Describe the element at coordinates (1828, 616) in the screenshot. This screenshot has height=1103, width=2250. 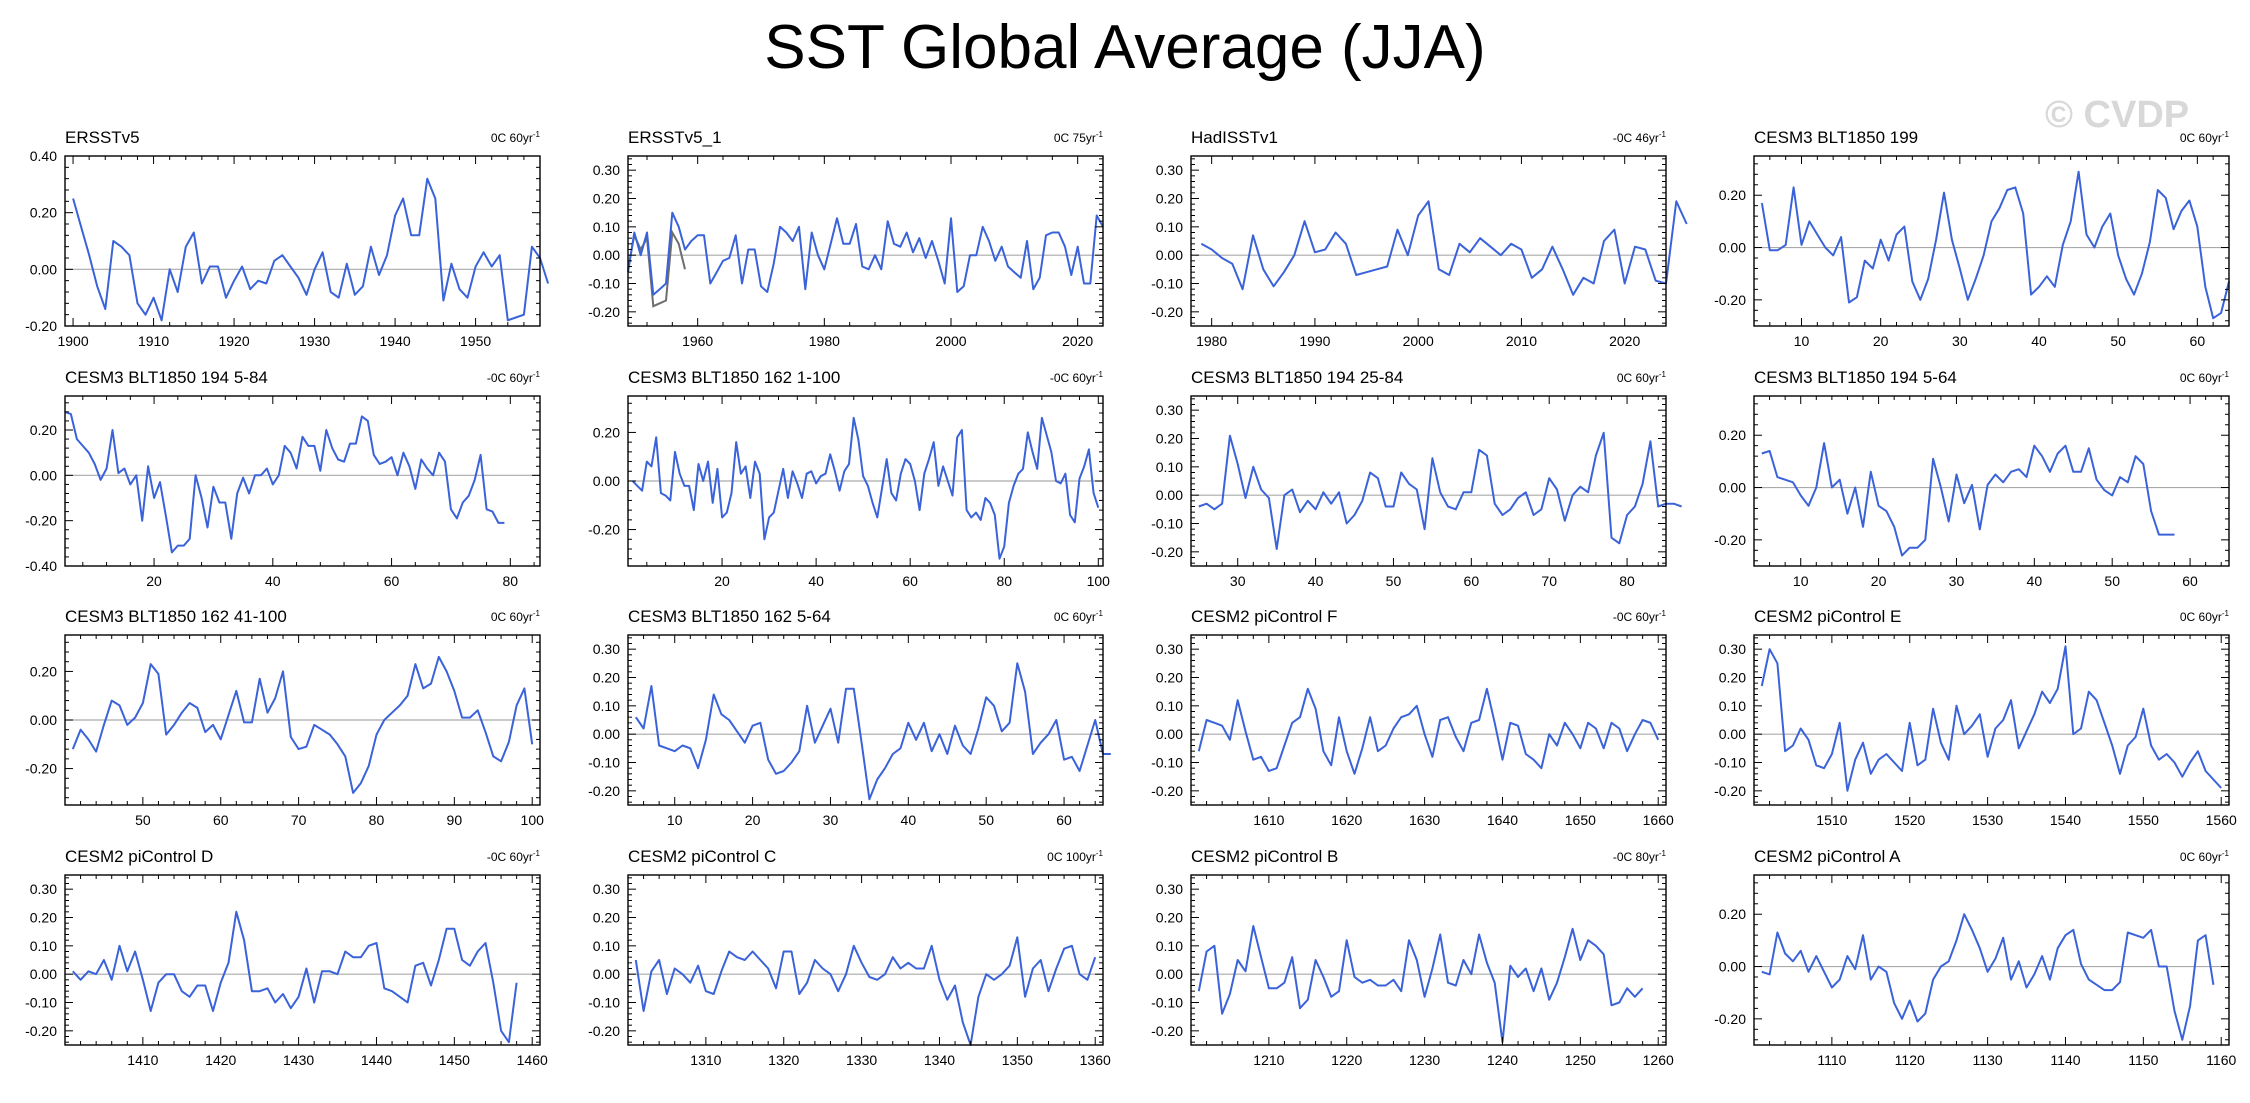
I see `chart-title: CESM2 piControl E` at that location.